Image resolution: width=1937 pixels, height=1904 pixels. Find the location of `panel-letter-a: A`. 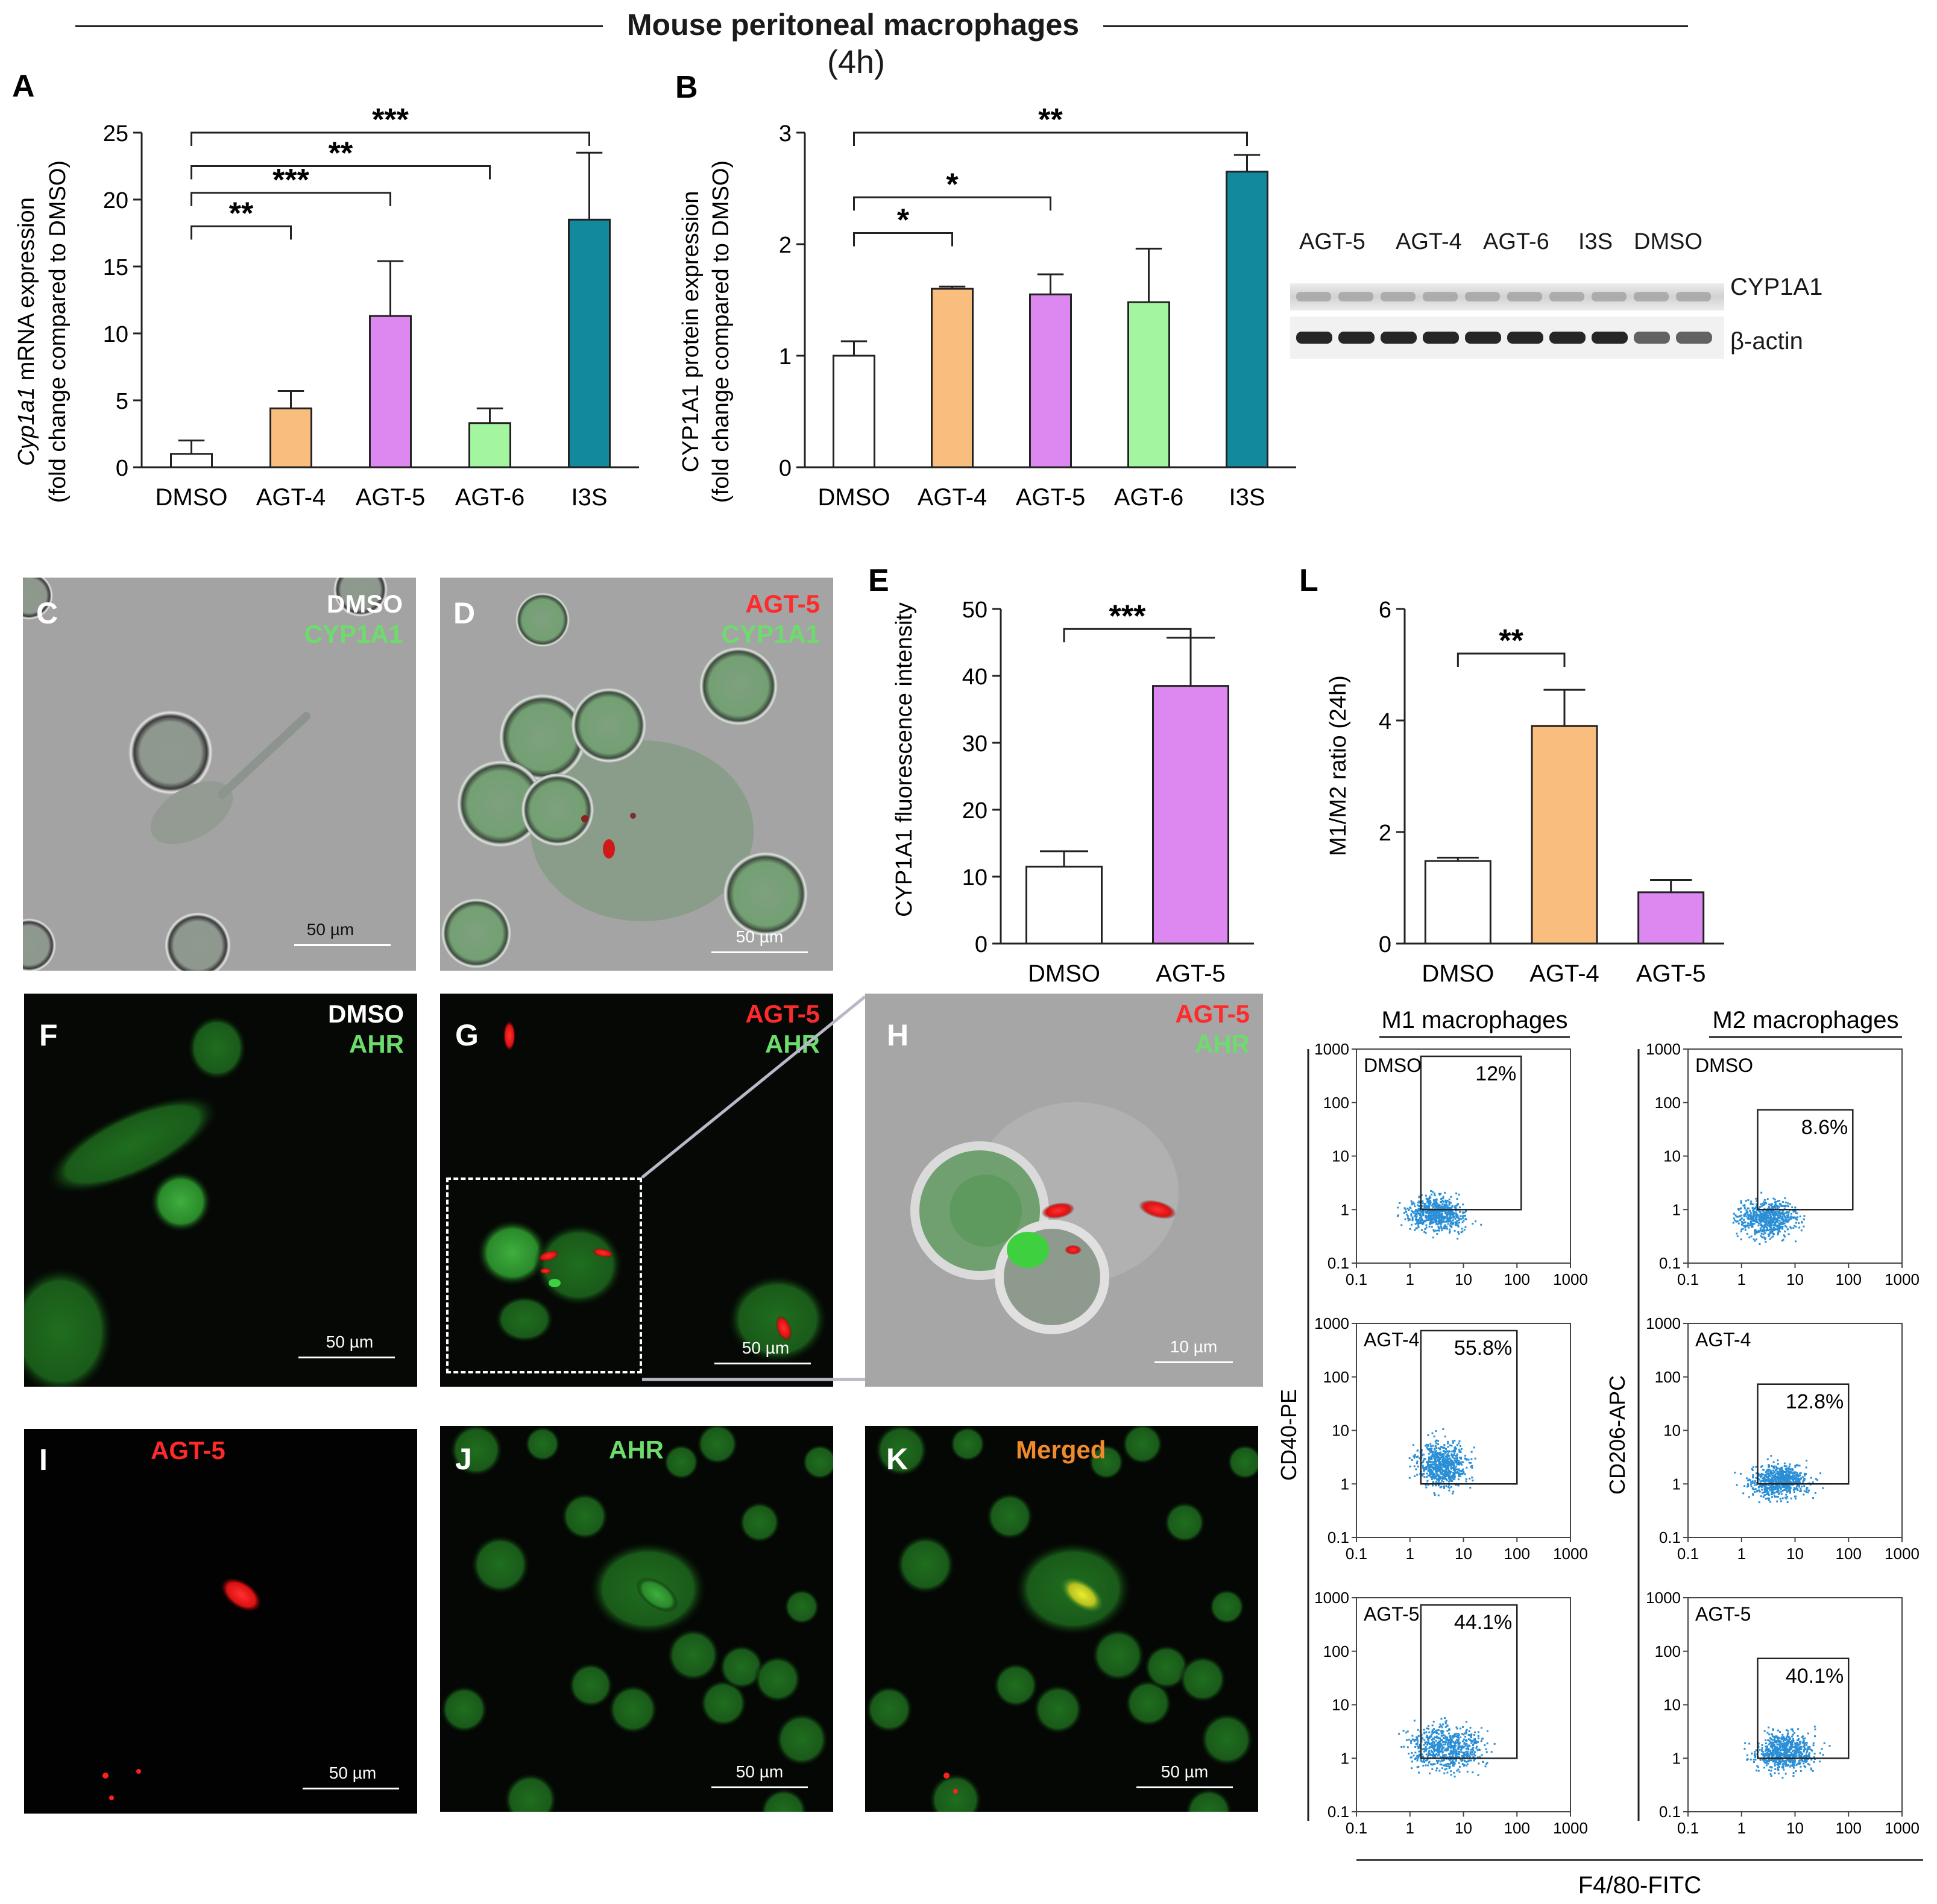

panel-letter-a: A is located at coordinates (23, 86).